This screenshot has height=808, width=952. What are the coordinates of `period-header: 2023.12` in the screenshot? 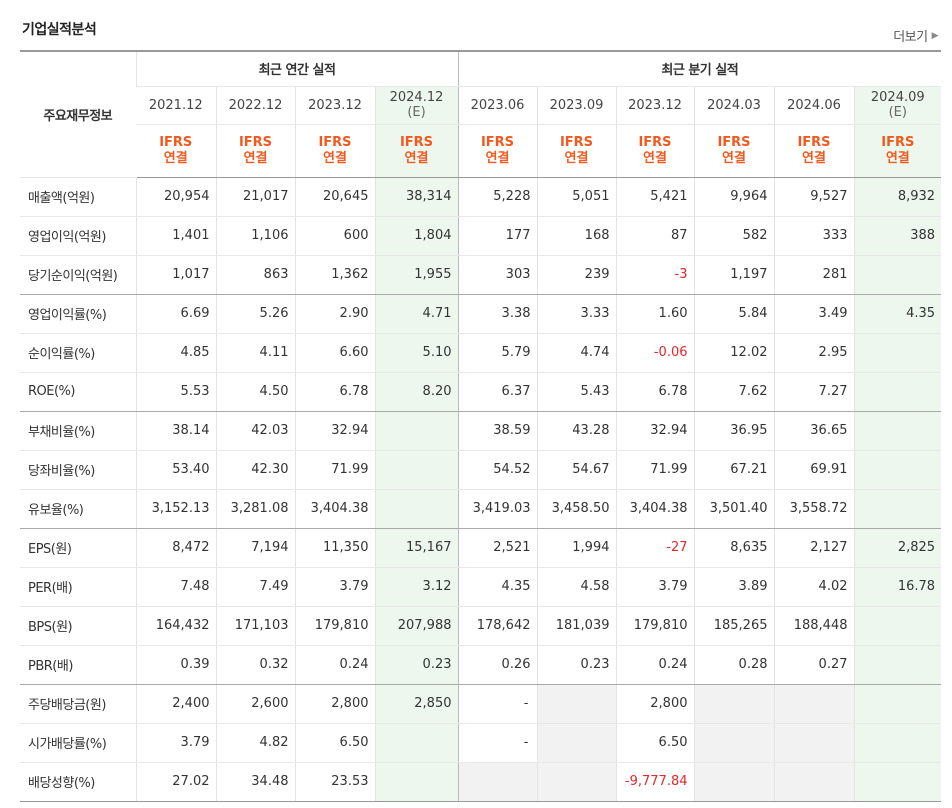 It's located at (654, 105).